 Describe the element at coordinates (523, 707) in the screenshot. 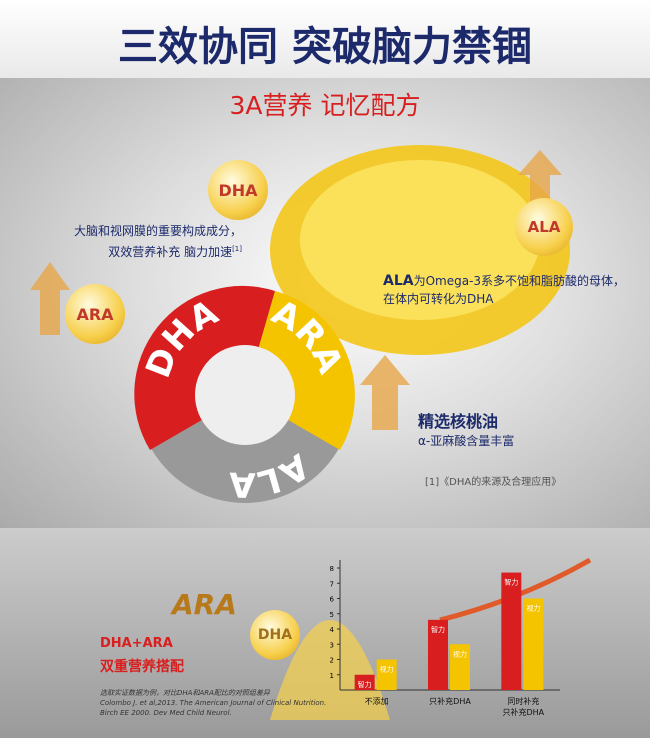

I see `x-tick-label: 同时补充 只补充DHA` at that location.